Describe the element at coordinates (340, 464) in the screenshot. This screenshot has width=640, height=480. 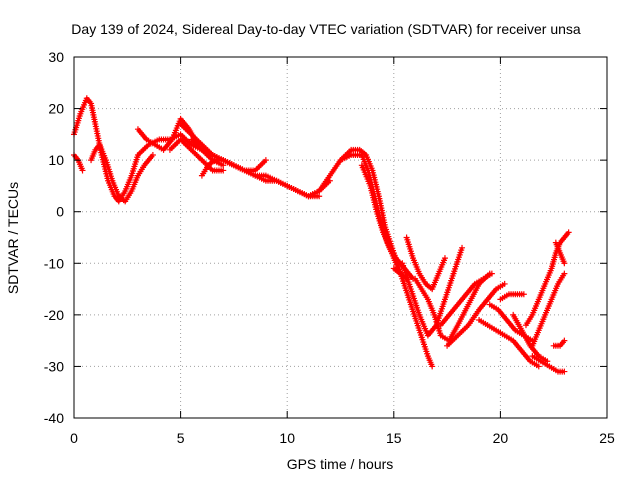
I see `x-axis-label: GPS time / hours` at that location.